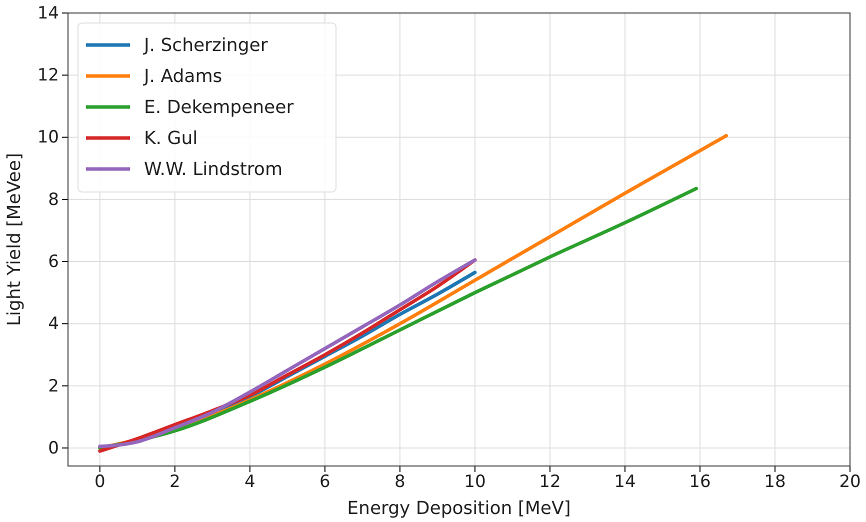 This screenshot has width=866, height=522. Describe the element at coordinates (475, 482) in the screenshot. I see `x-tick-label: 10` at that location.